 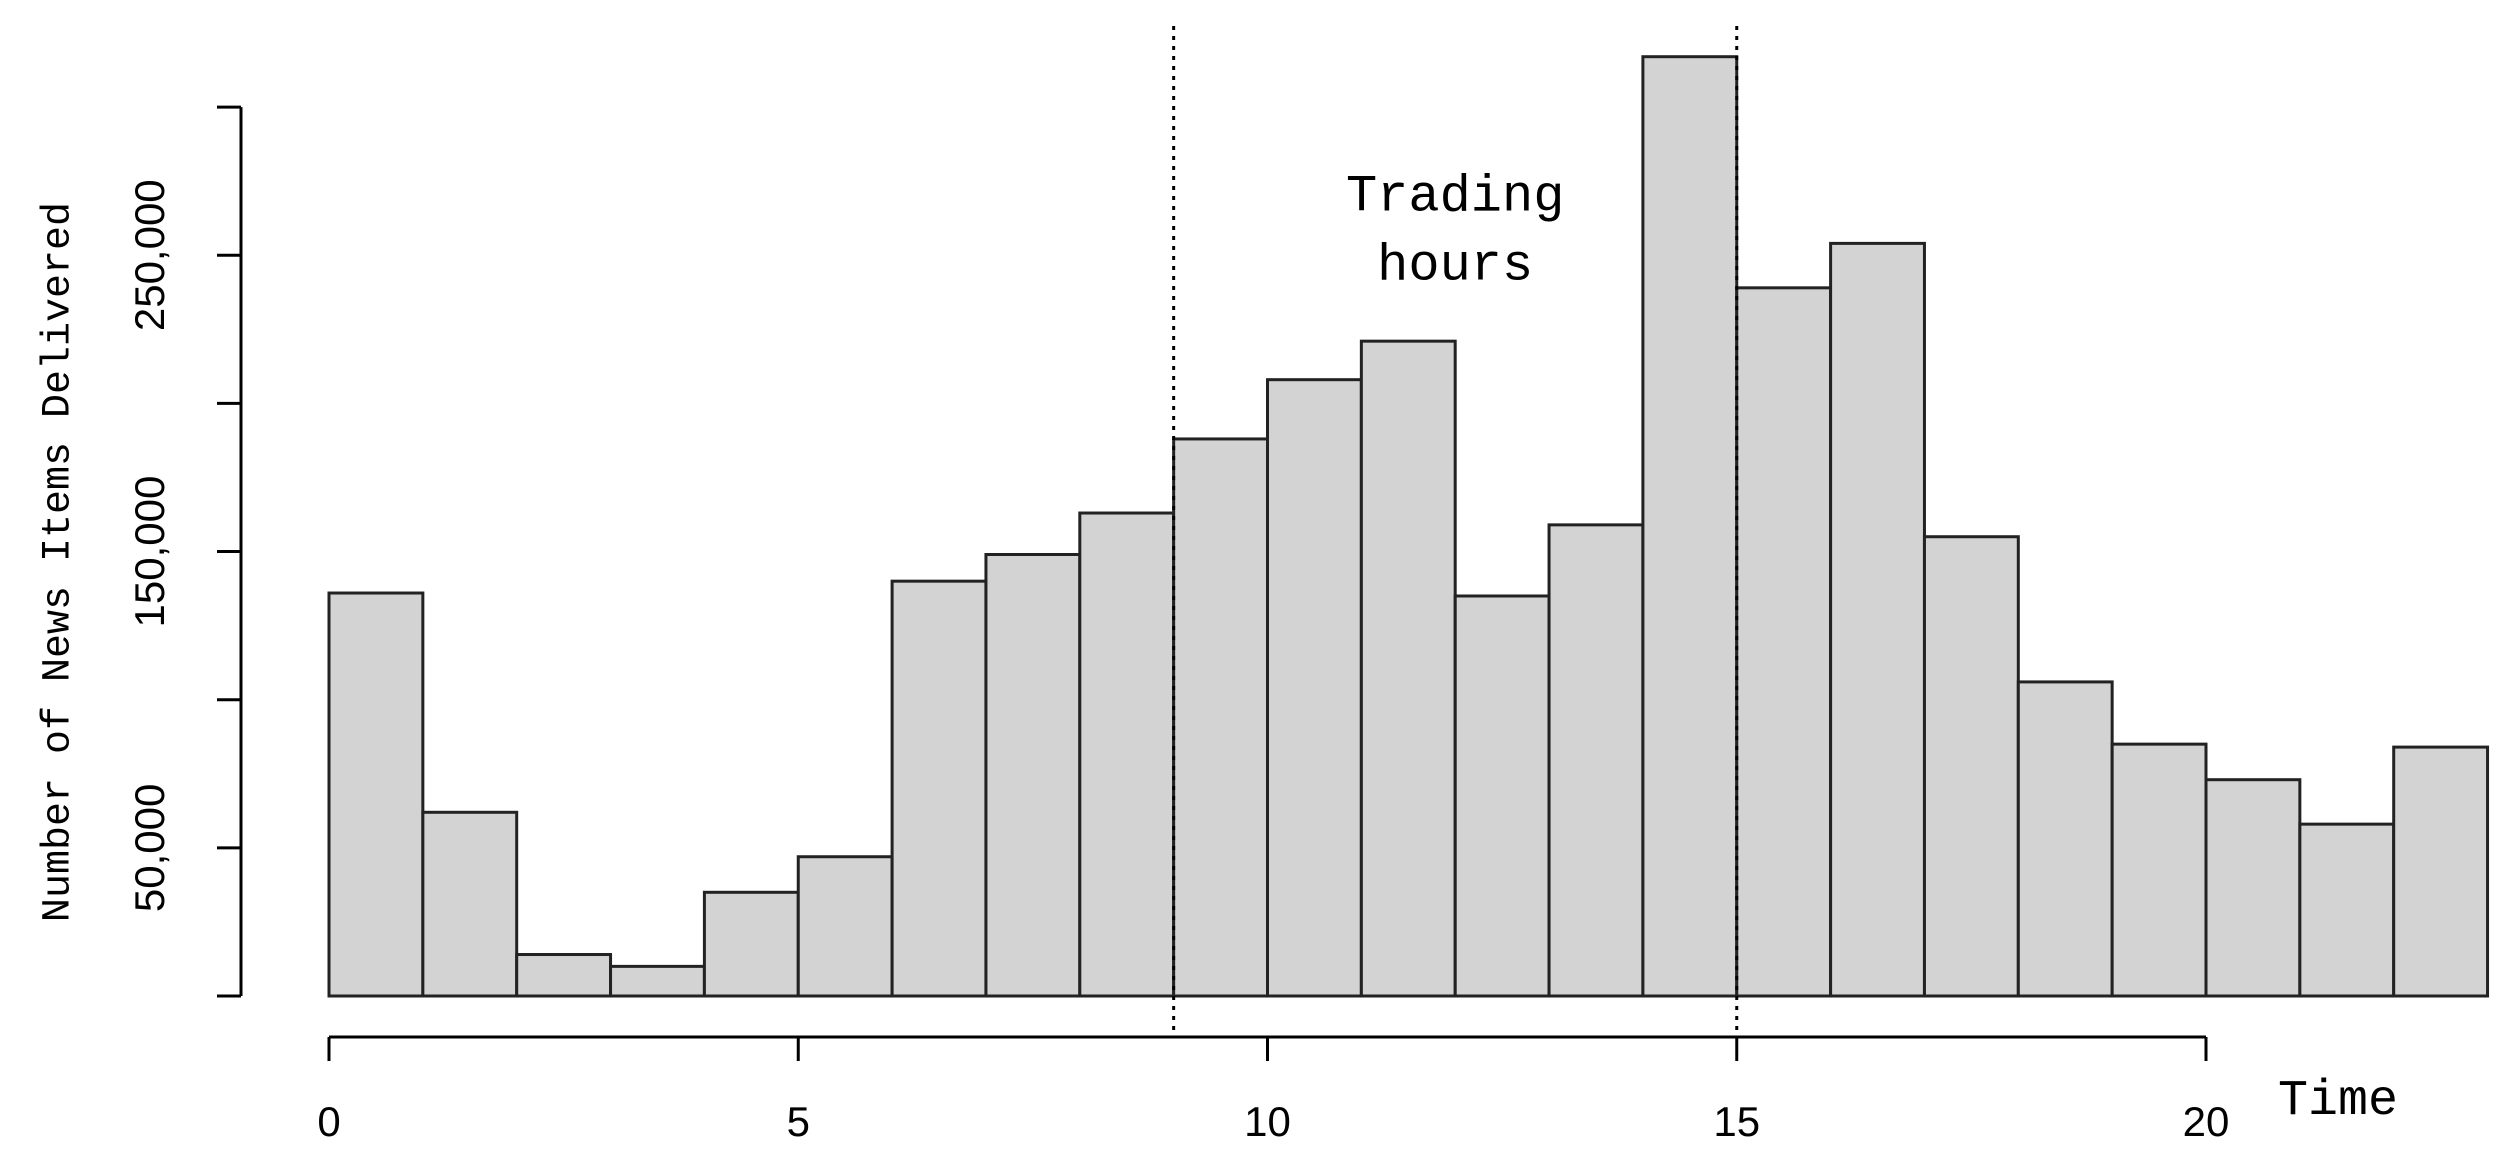 What do you see at coordinates (328, 1121) in the screenshot?
I see `x-tick-label: 0` at bounding box center [328, 1121].